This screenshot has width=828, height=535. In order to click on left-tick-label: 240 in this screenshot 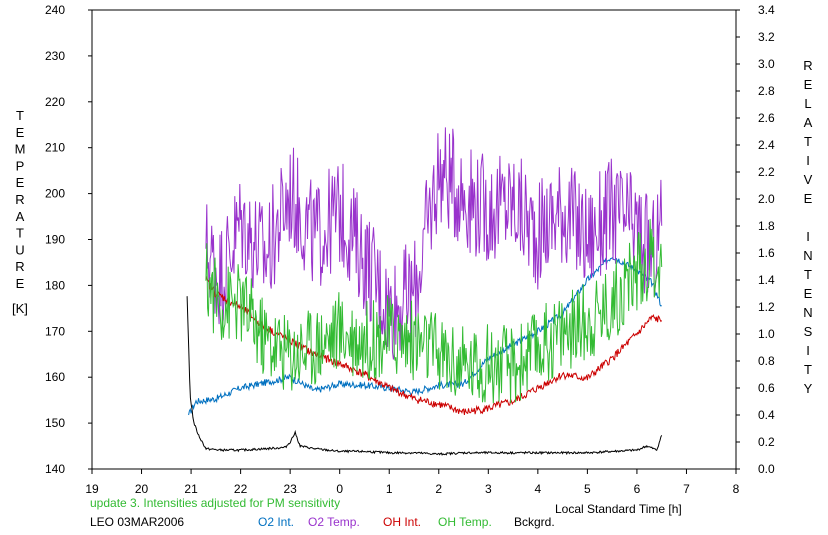, I will do `click(55, 10)`.